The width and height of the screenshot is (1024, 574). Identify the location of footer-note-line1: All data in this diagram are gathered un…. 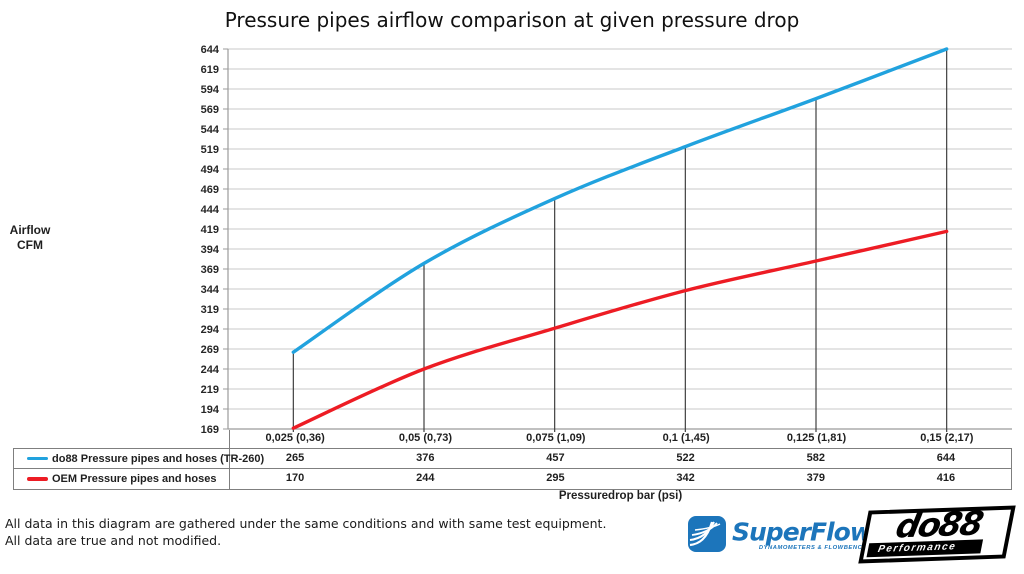
(306, 523).